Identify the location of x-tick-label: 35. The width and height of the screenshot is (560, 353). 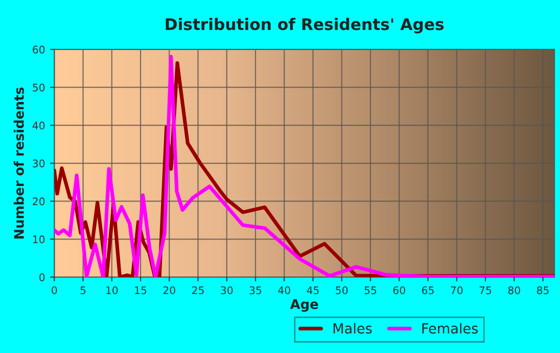
(256, 290).